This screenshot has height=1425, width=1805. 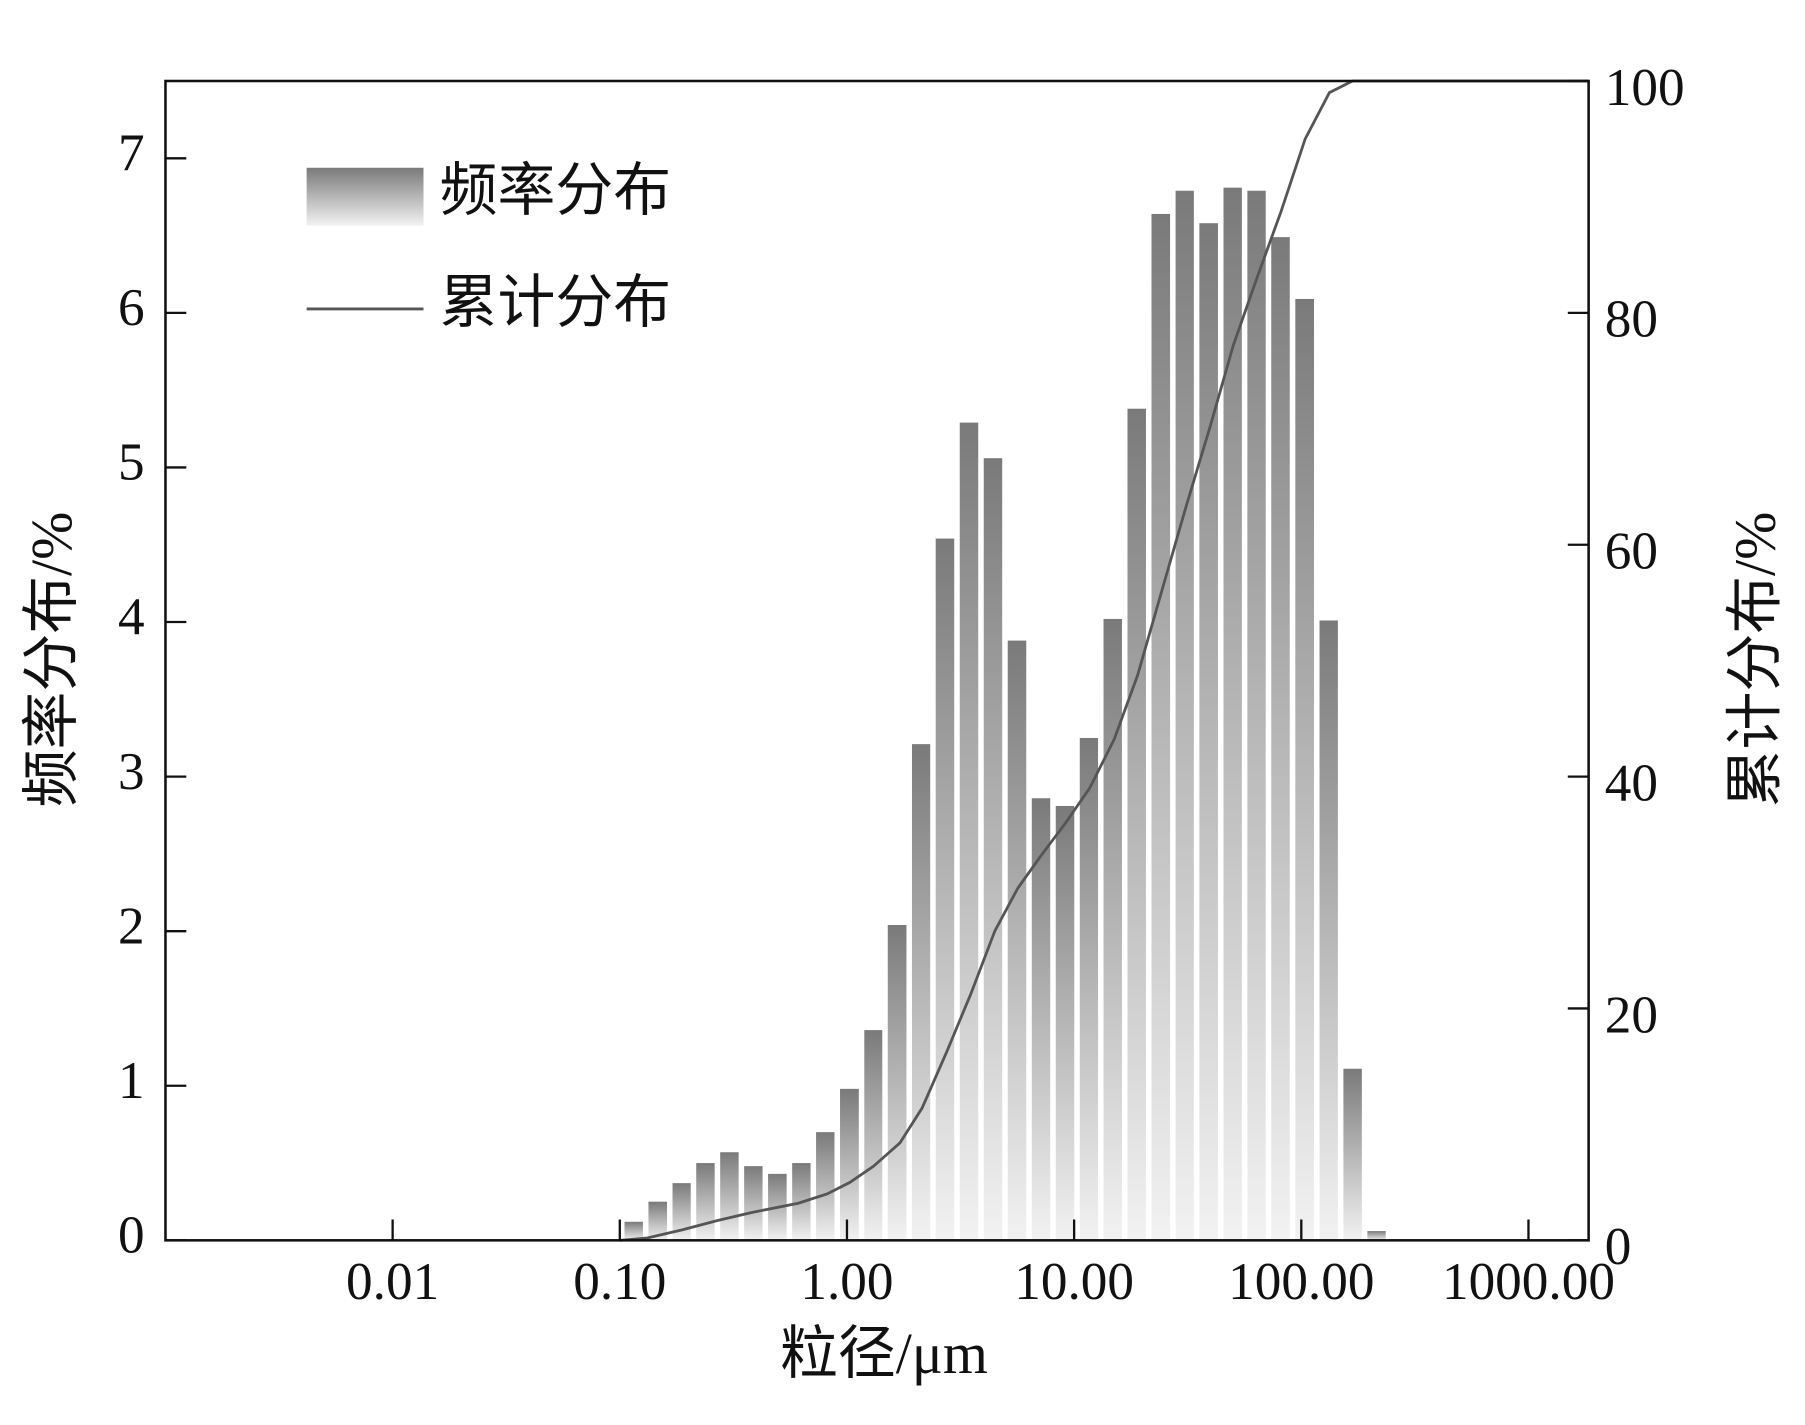 What do you see at coordinates (1074, 1281) in the screenshot?
I see `x-tick-label: 10.00` at bounding box center [1074, 1281].